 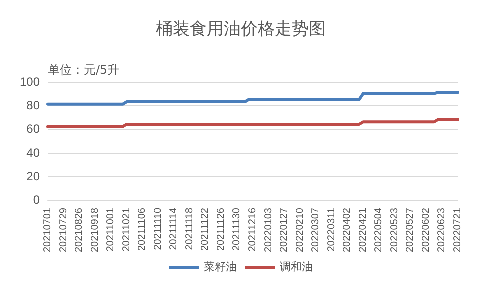 What do you see at coordinates (174, 229) in the screenshot?
I see `x-tick-label: 20211114` at bounding box center [174, 229].